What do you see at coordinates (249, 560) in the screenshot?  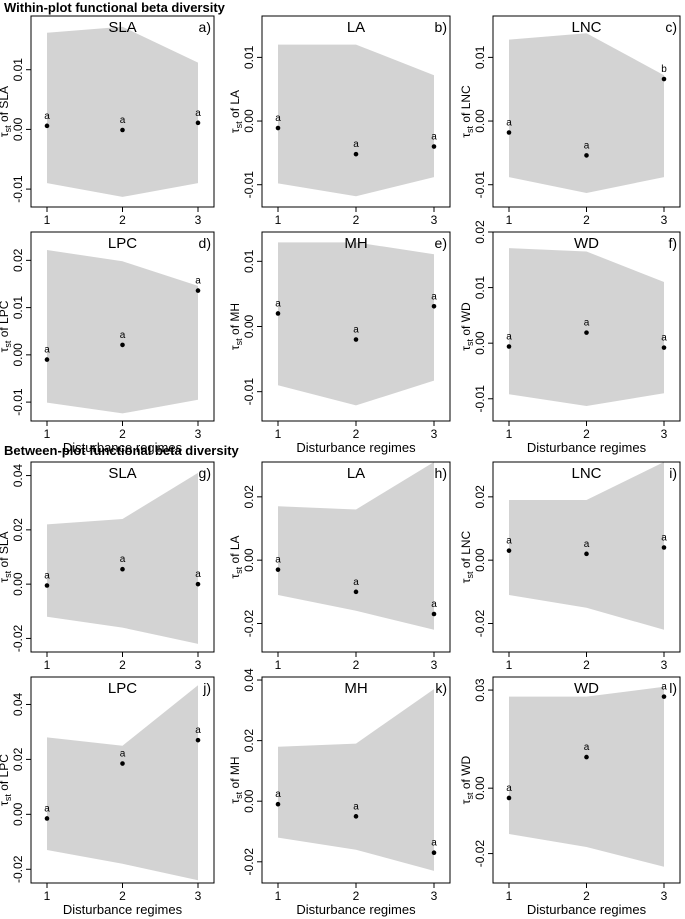 I see `y-tick-label-h-2: 0.00` at bounding box center [249, 560].